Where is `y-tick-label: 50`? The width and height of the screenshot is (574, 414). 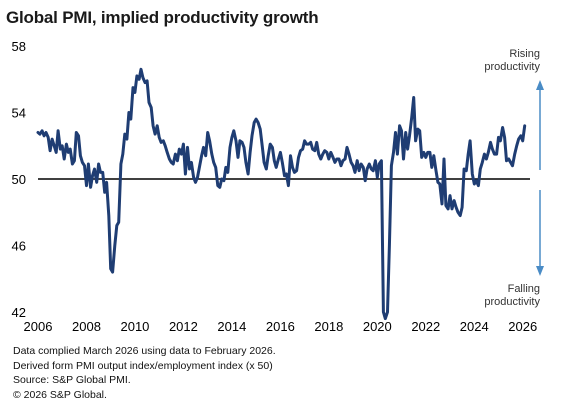
y-tick-label: 50 is located at coordinates (19, 179).